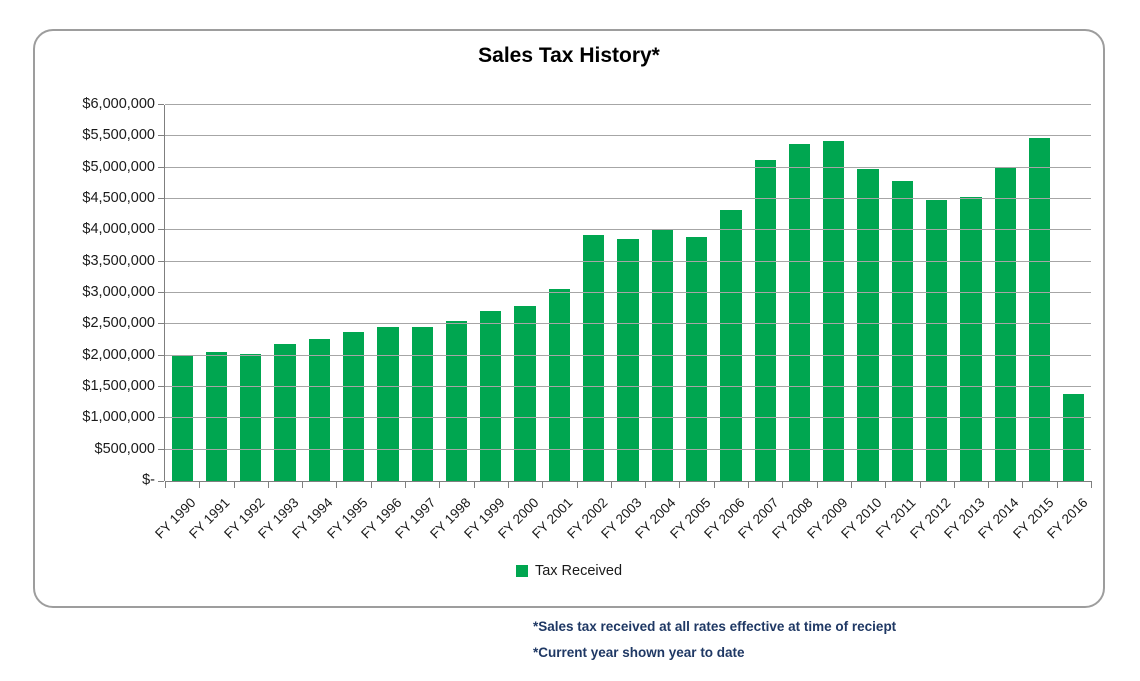 The width and height of the screenshot is (1140, 681). I want to click on bar-fy-2000, so click(525, 393).